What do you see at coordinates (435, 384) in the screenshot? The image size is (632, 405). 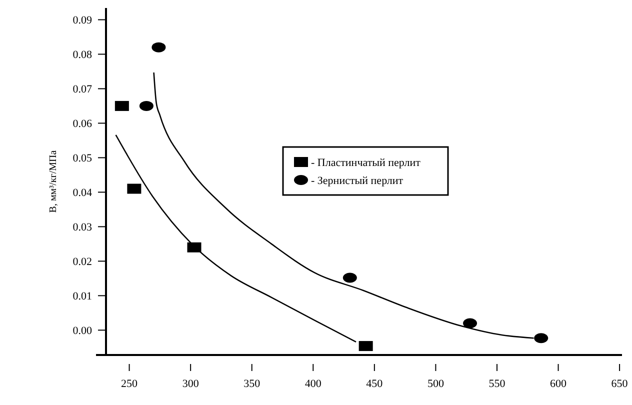 I see `x-tick-label: 500` at bounding box center [435, 384].